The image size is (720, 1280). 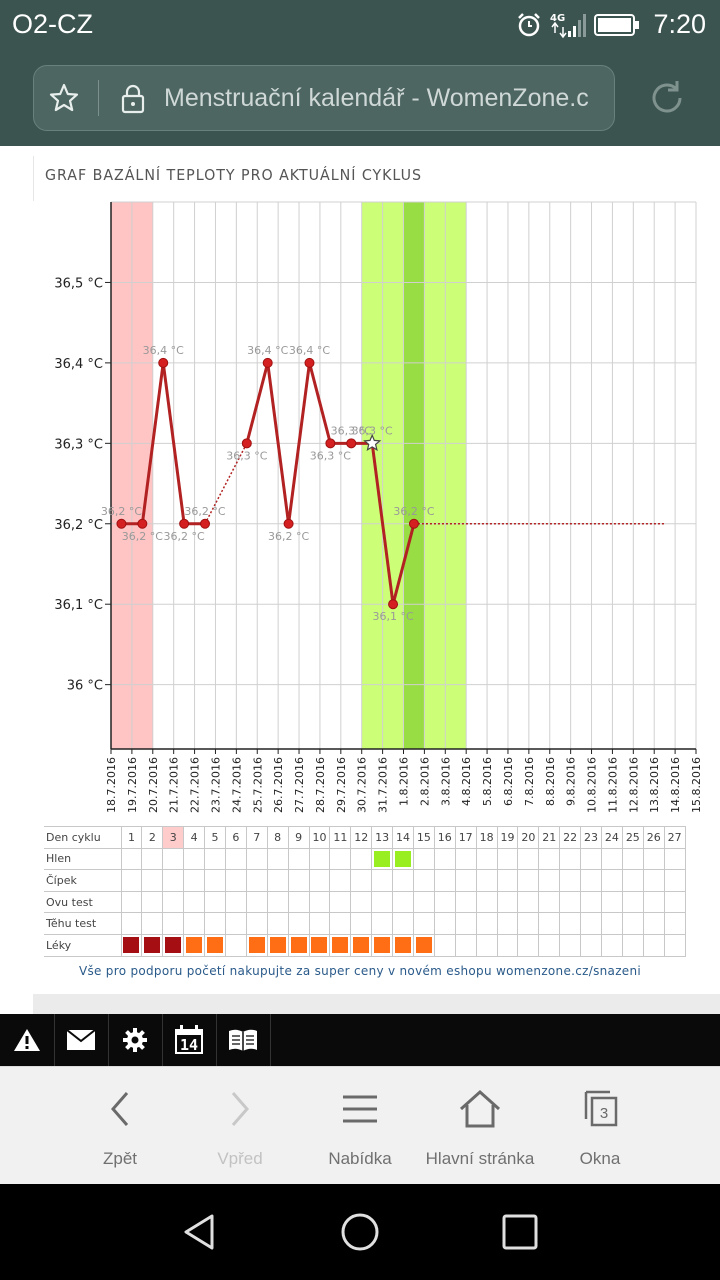 I want to click on home-button: Hlavní stránka, so click(x=480, y=1126).